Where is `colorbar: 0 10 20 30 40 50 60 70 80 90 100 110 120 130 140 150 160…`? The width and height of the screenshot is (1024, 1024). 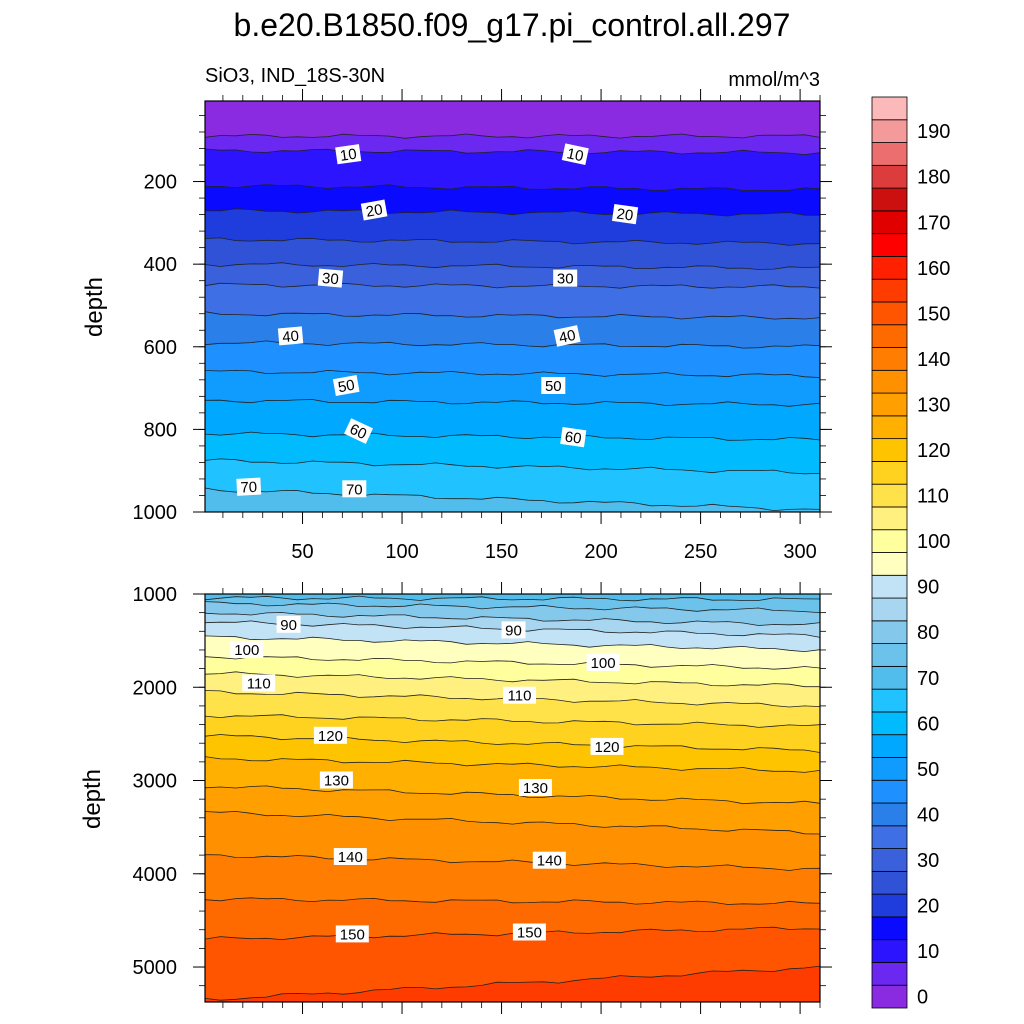 colorbar: 0 10 20 30 40 50 60 70 80 90 100 110 120 130 140 150 160… is located at coordinates (910, 552).